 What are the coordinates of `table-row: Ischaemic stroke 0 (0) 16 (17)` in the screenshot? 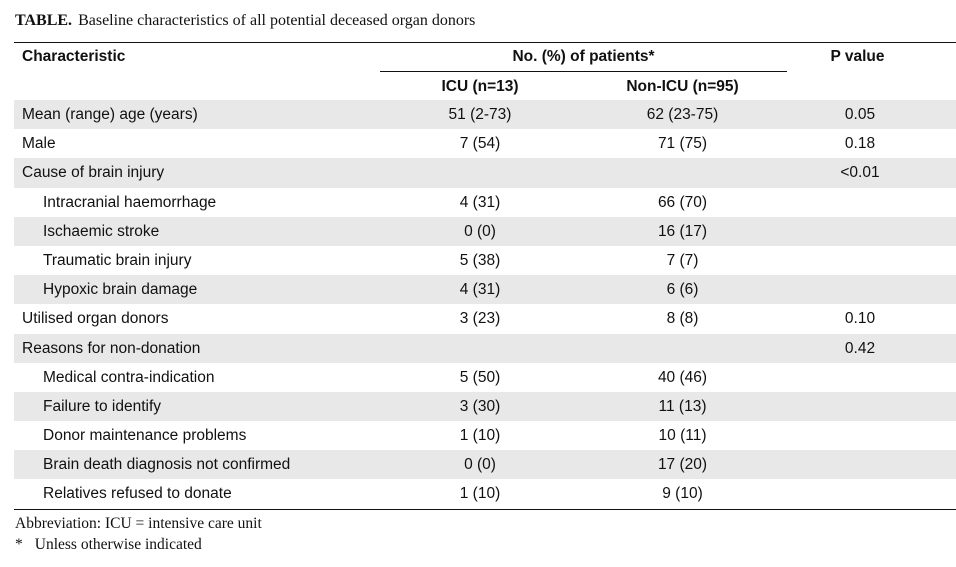 It's located at (485, 231).